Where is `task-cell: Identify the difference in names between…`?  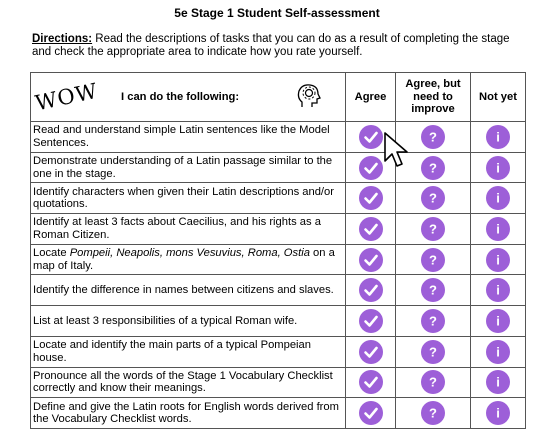 task-cell: Identify the difference in names between… is located at coordinates (188, 290).